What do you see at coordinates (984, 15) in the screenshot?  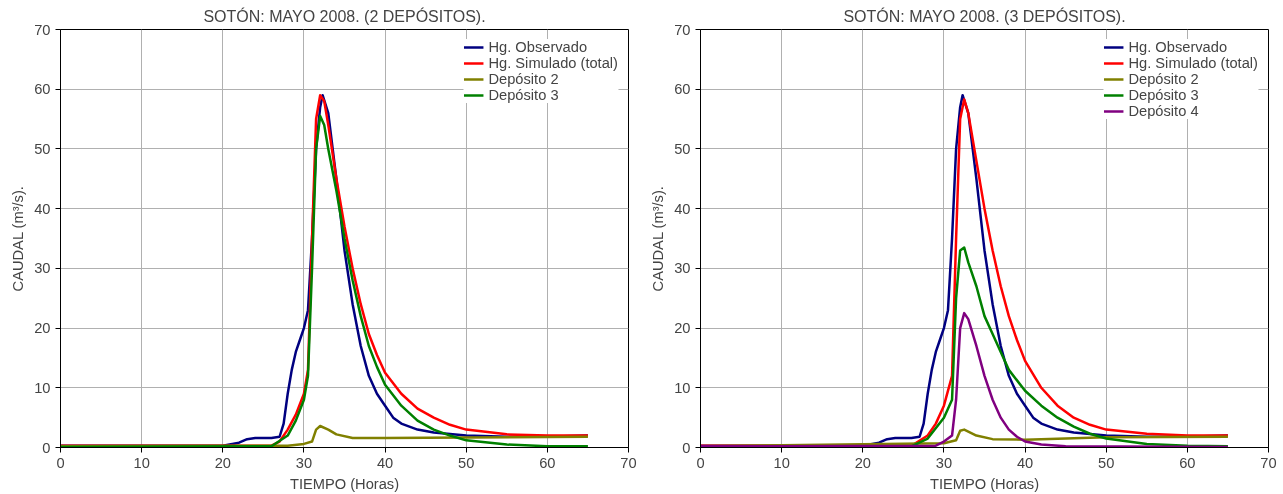 I see `chart-title: SOTÓN: MAYO 2008. (3 DEPÓSITOS).` at bounding box center [984, 15].